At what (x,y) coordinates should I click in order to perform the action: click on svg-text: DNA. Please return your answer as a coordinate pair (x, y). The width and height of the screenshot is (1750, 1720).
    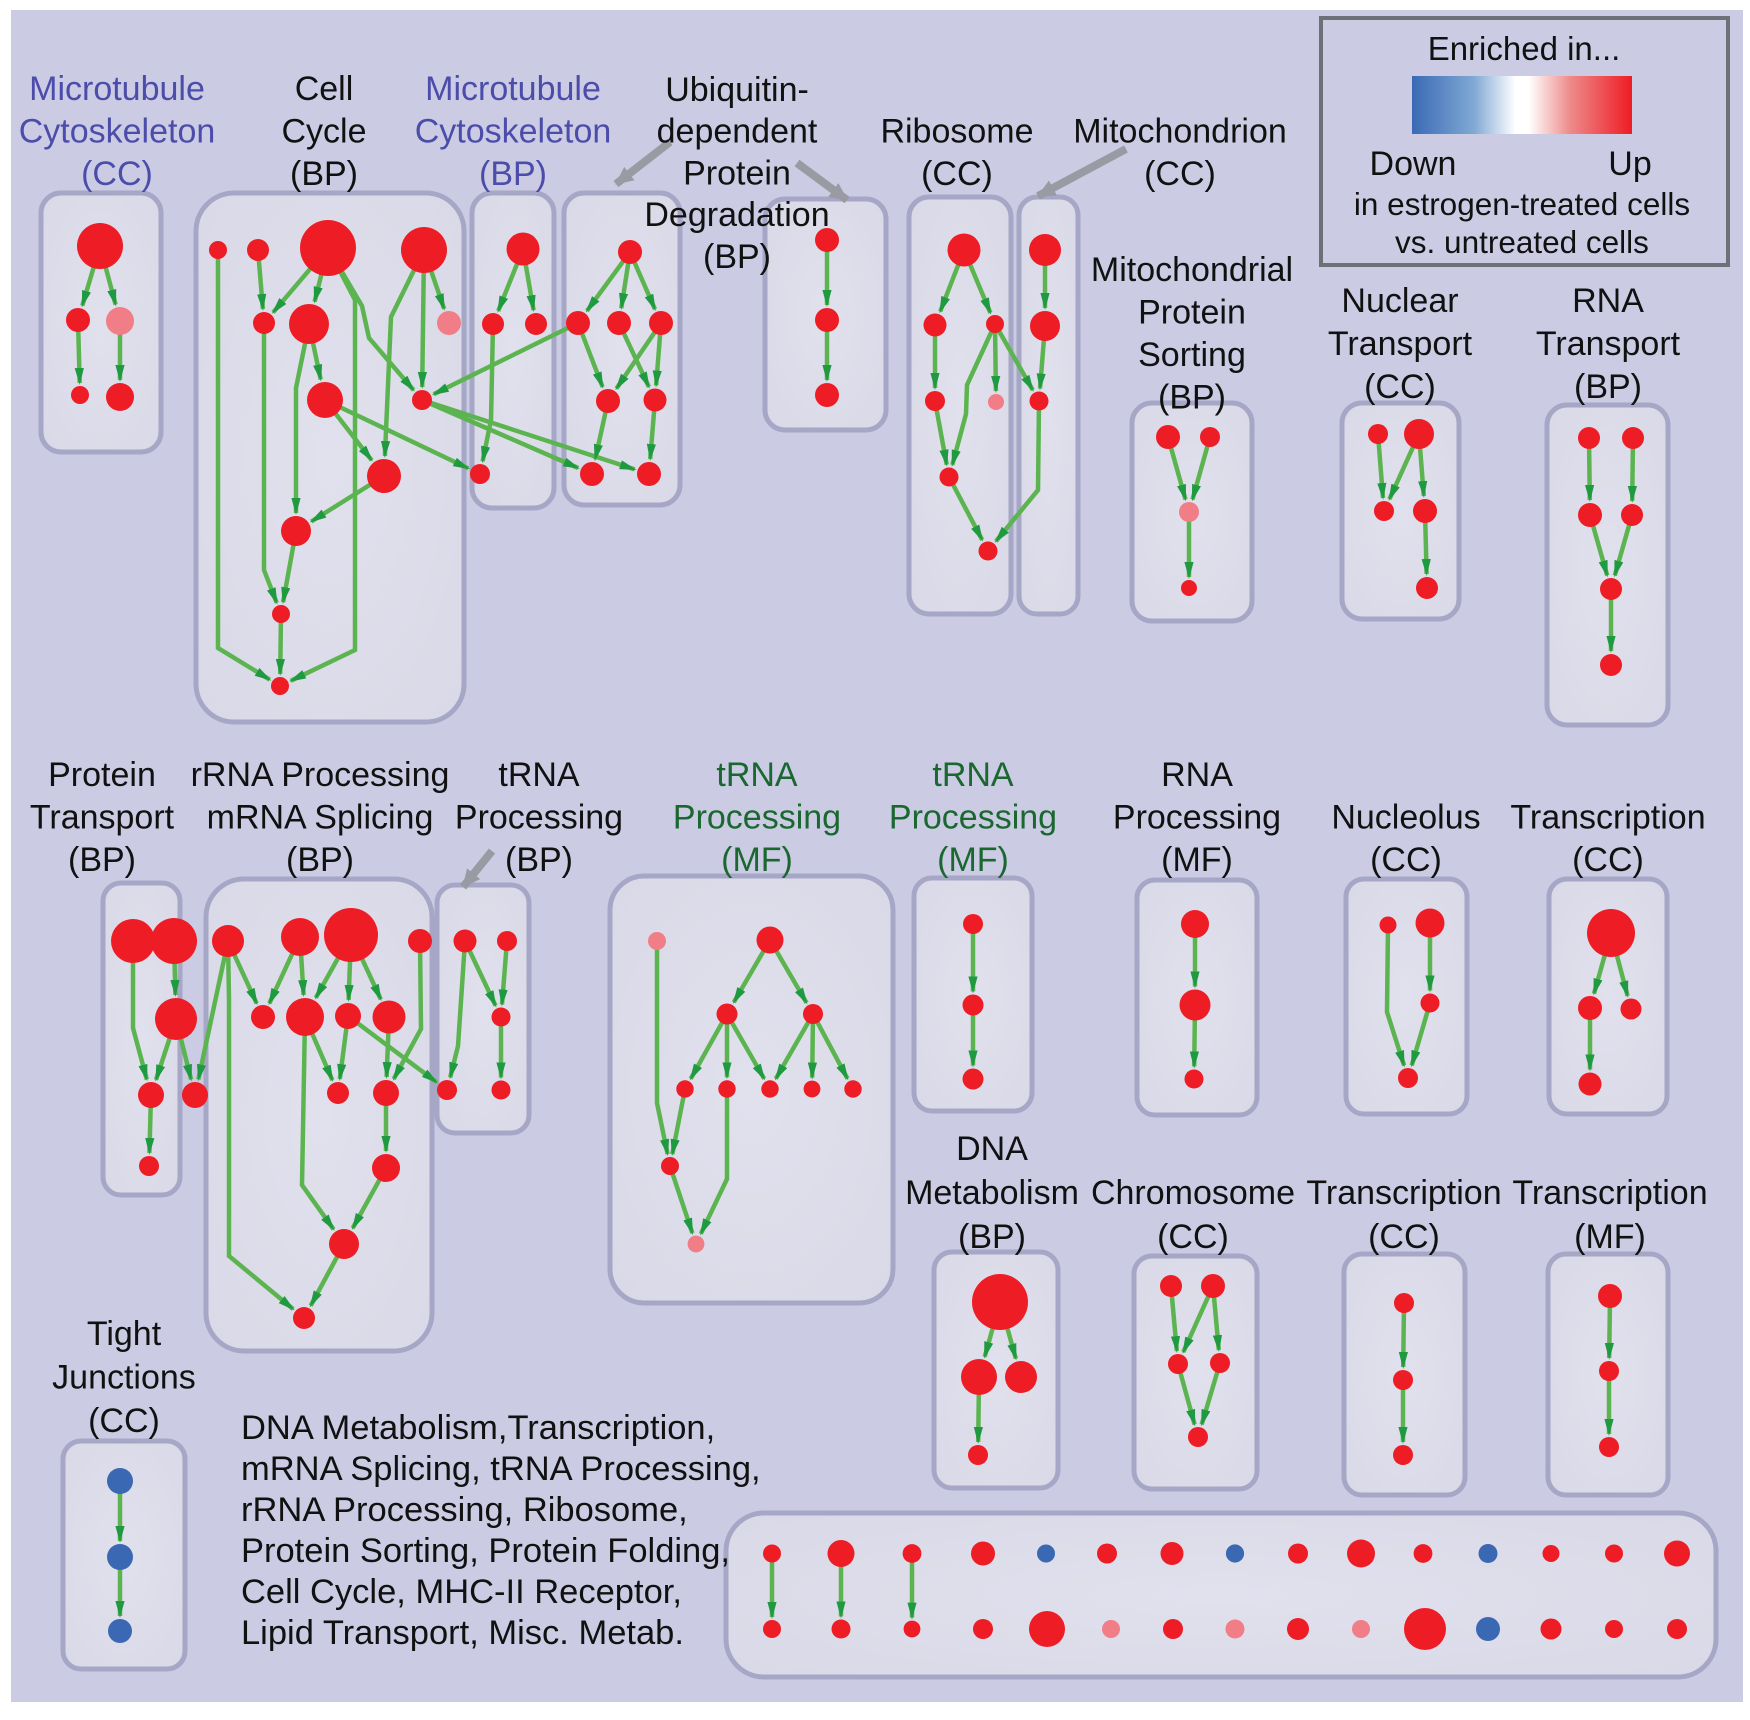
    Looking at the image, I should click on (992, 1149).